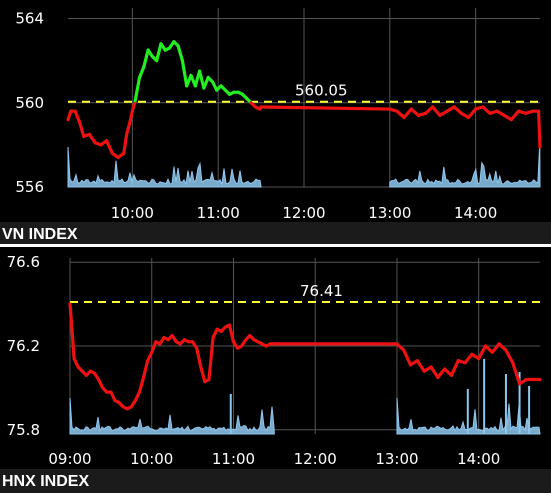  I want to click on hnx-x-ticks: 09:00 10:00 11:00 12:00 13:00 14:00, so click(274, 459).